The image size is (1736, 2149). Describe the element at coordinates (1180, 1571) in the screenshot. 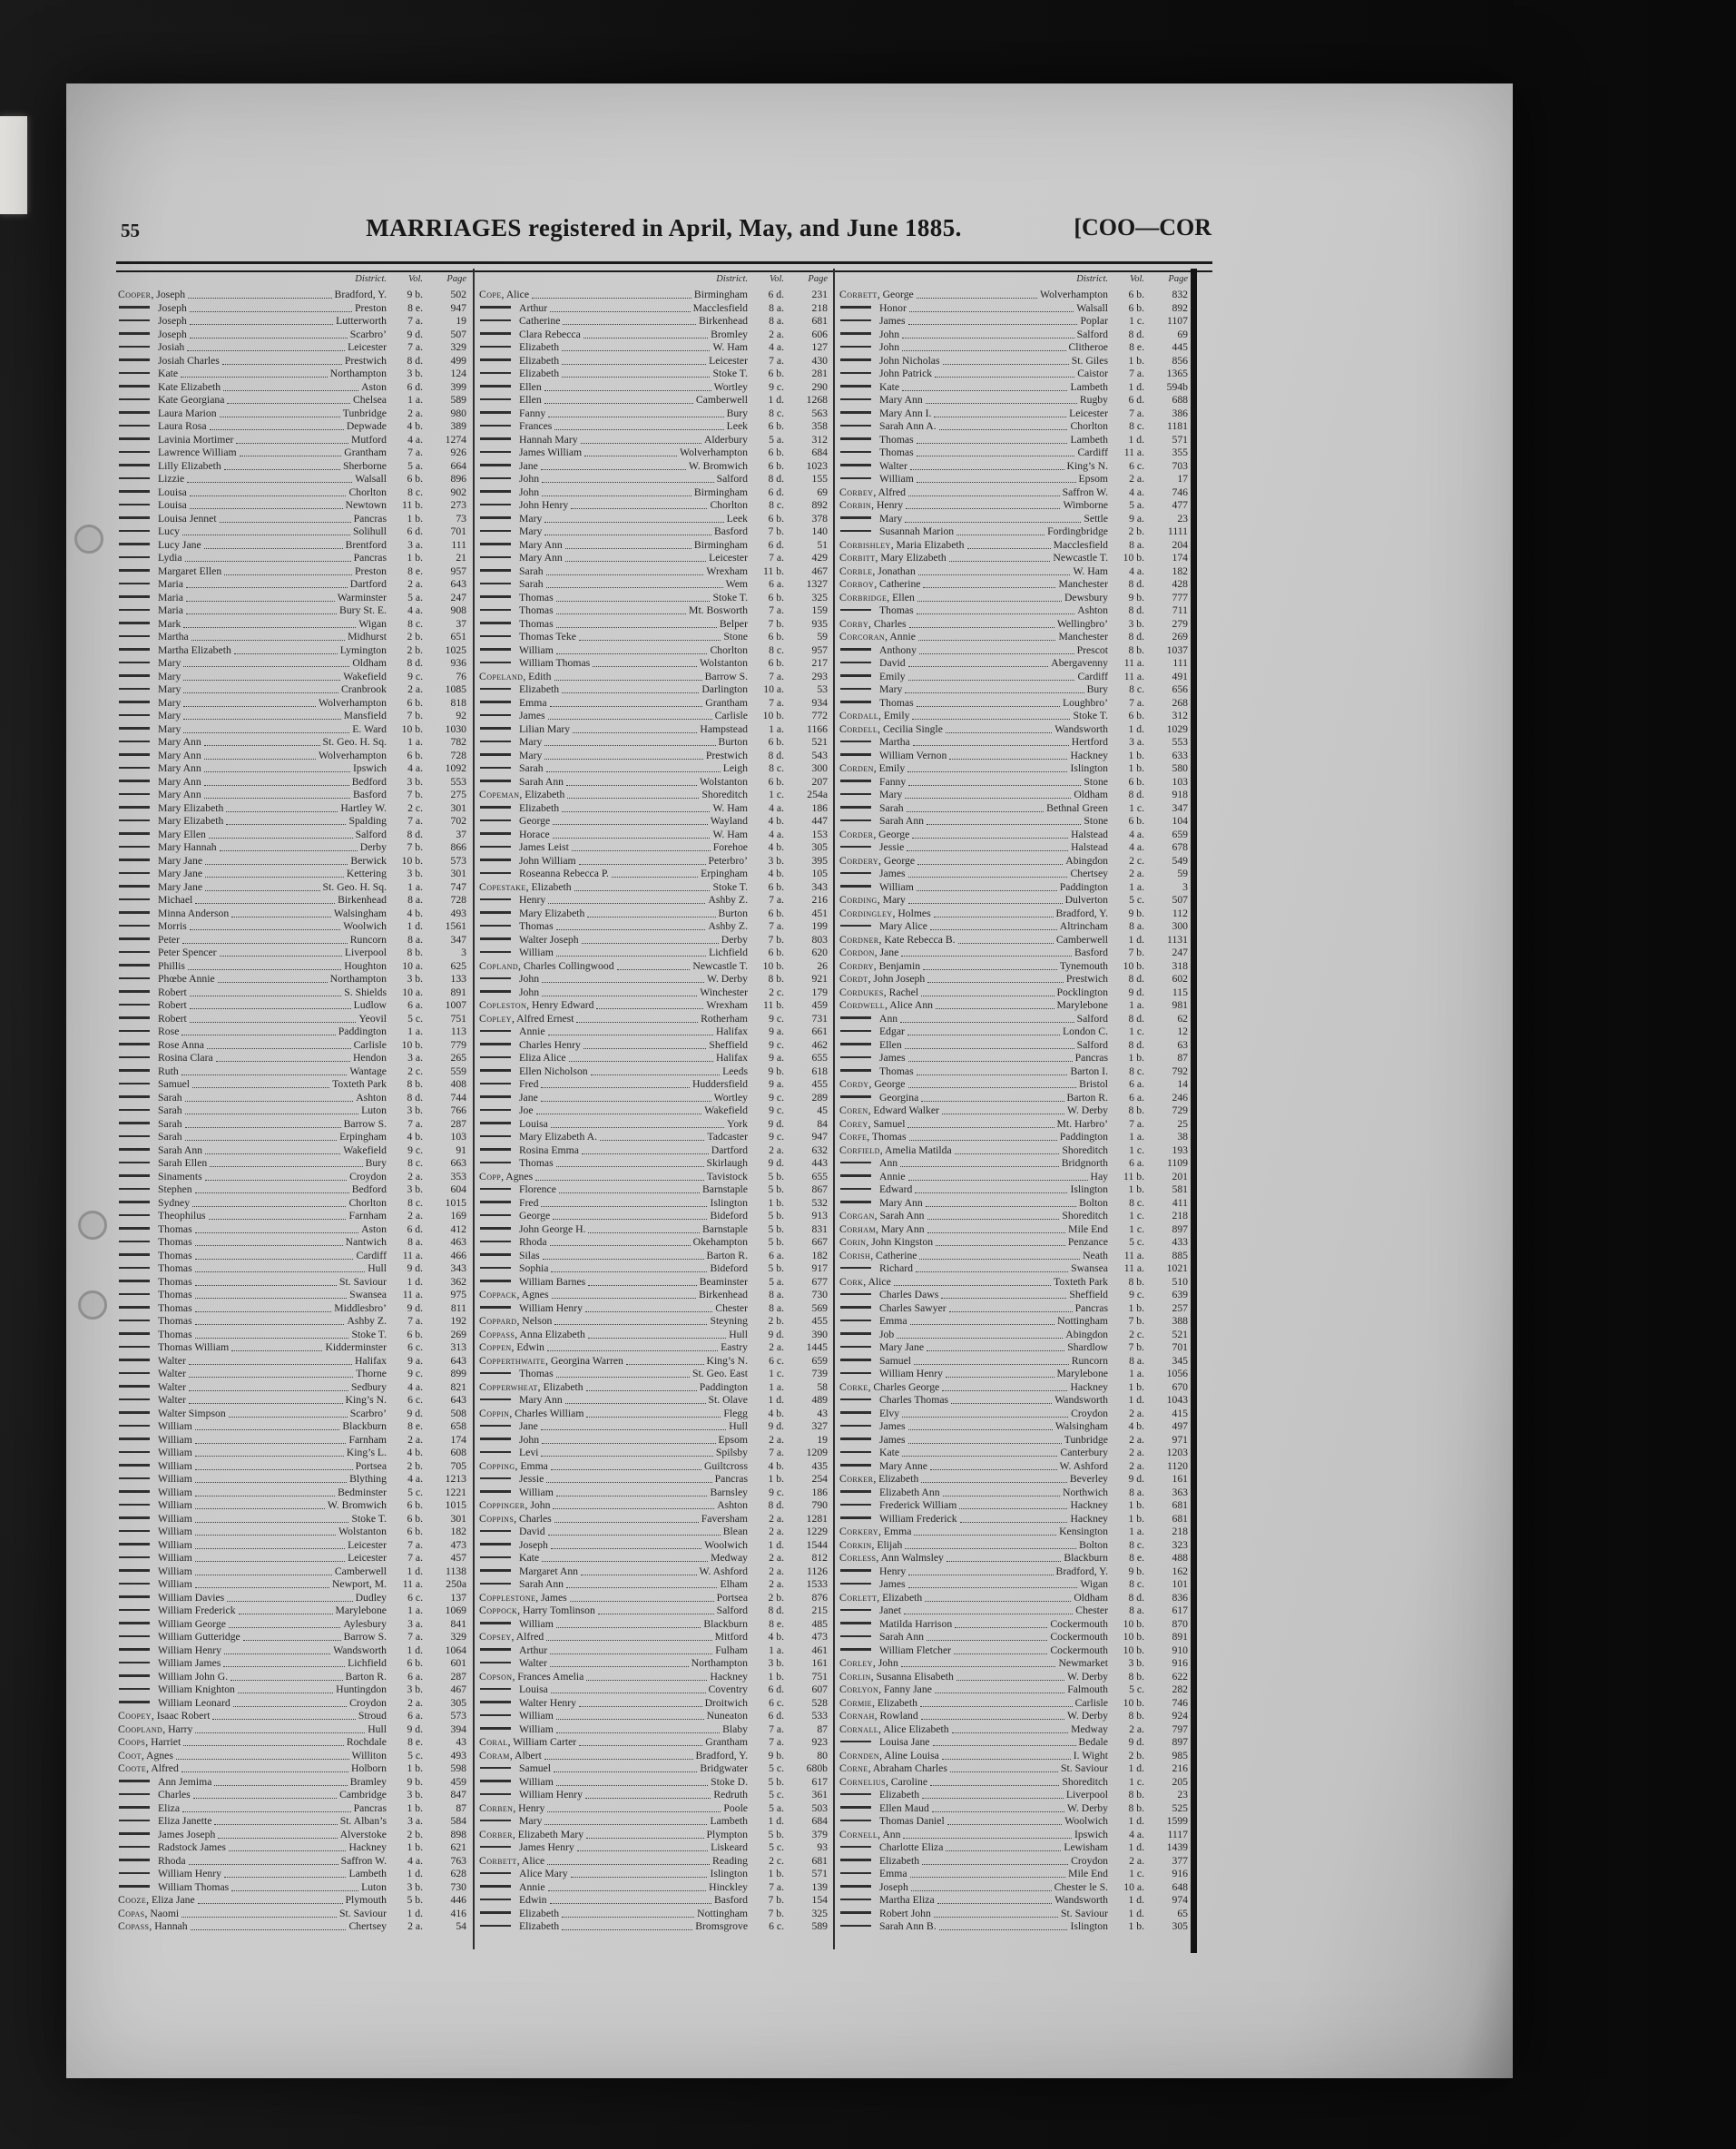

I see `entry-page: 162` at that location.